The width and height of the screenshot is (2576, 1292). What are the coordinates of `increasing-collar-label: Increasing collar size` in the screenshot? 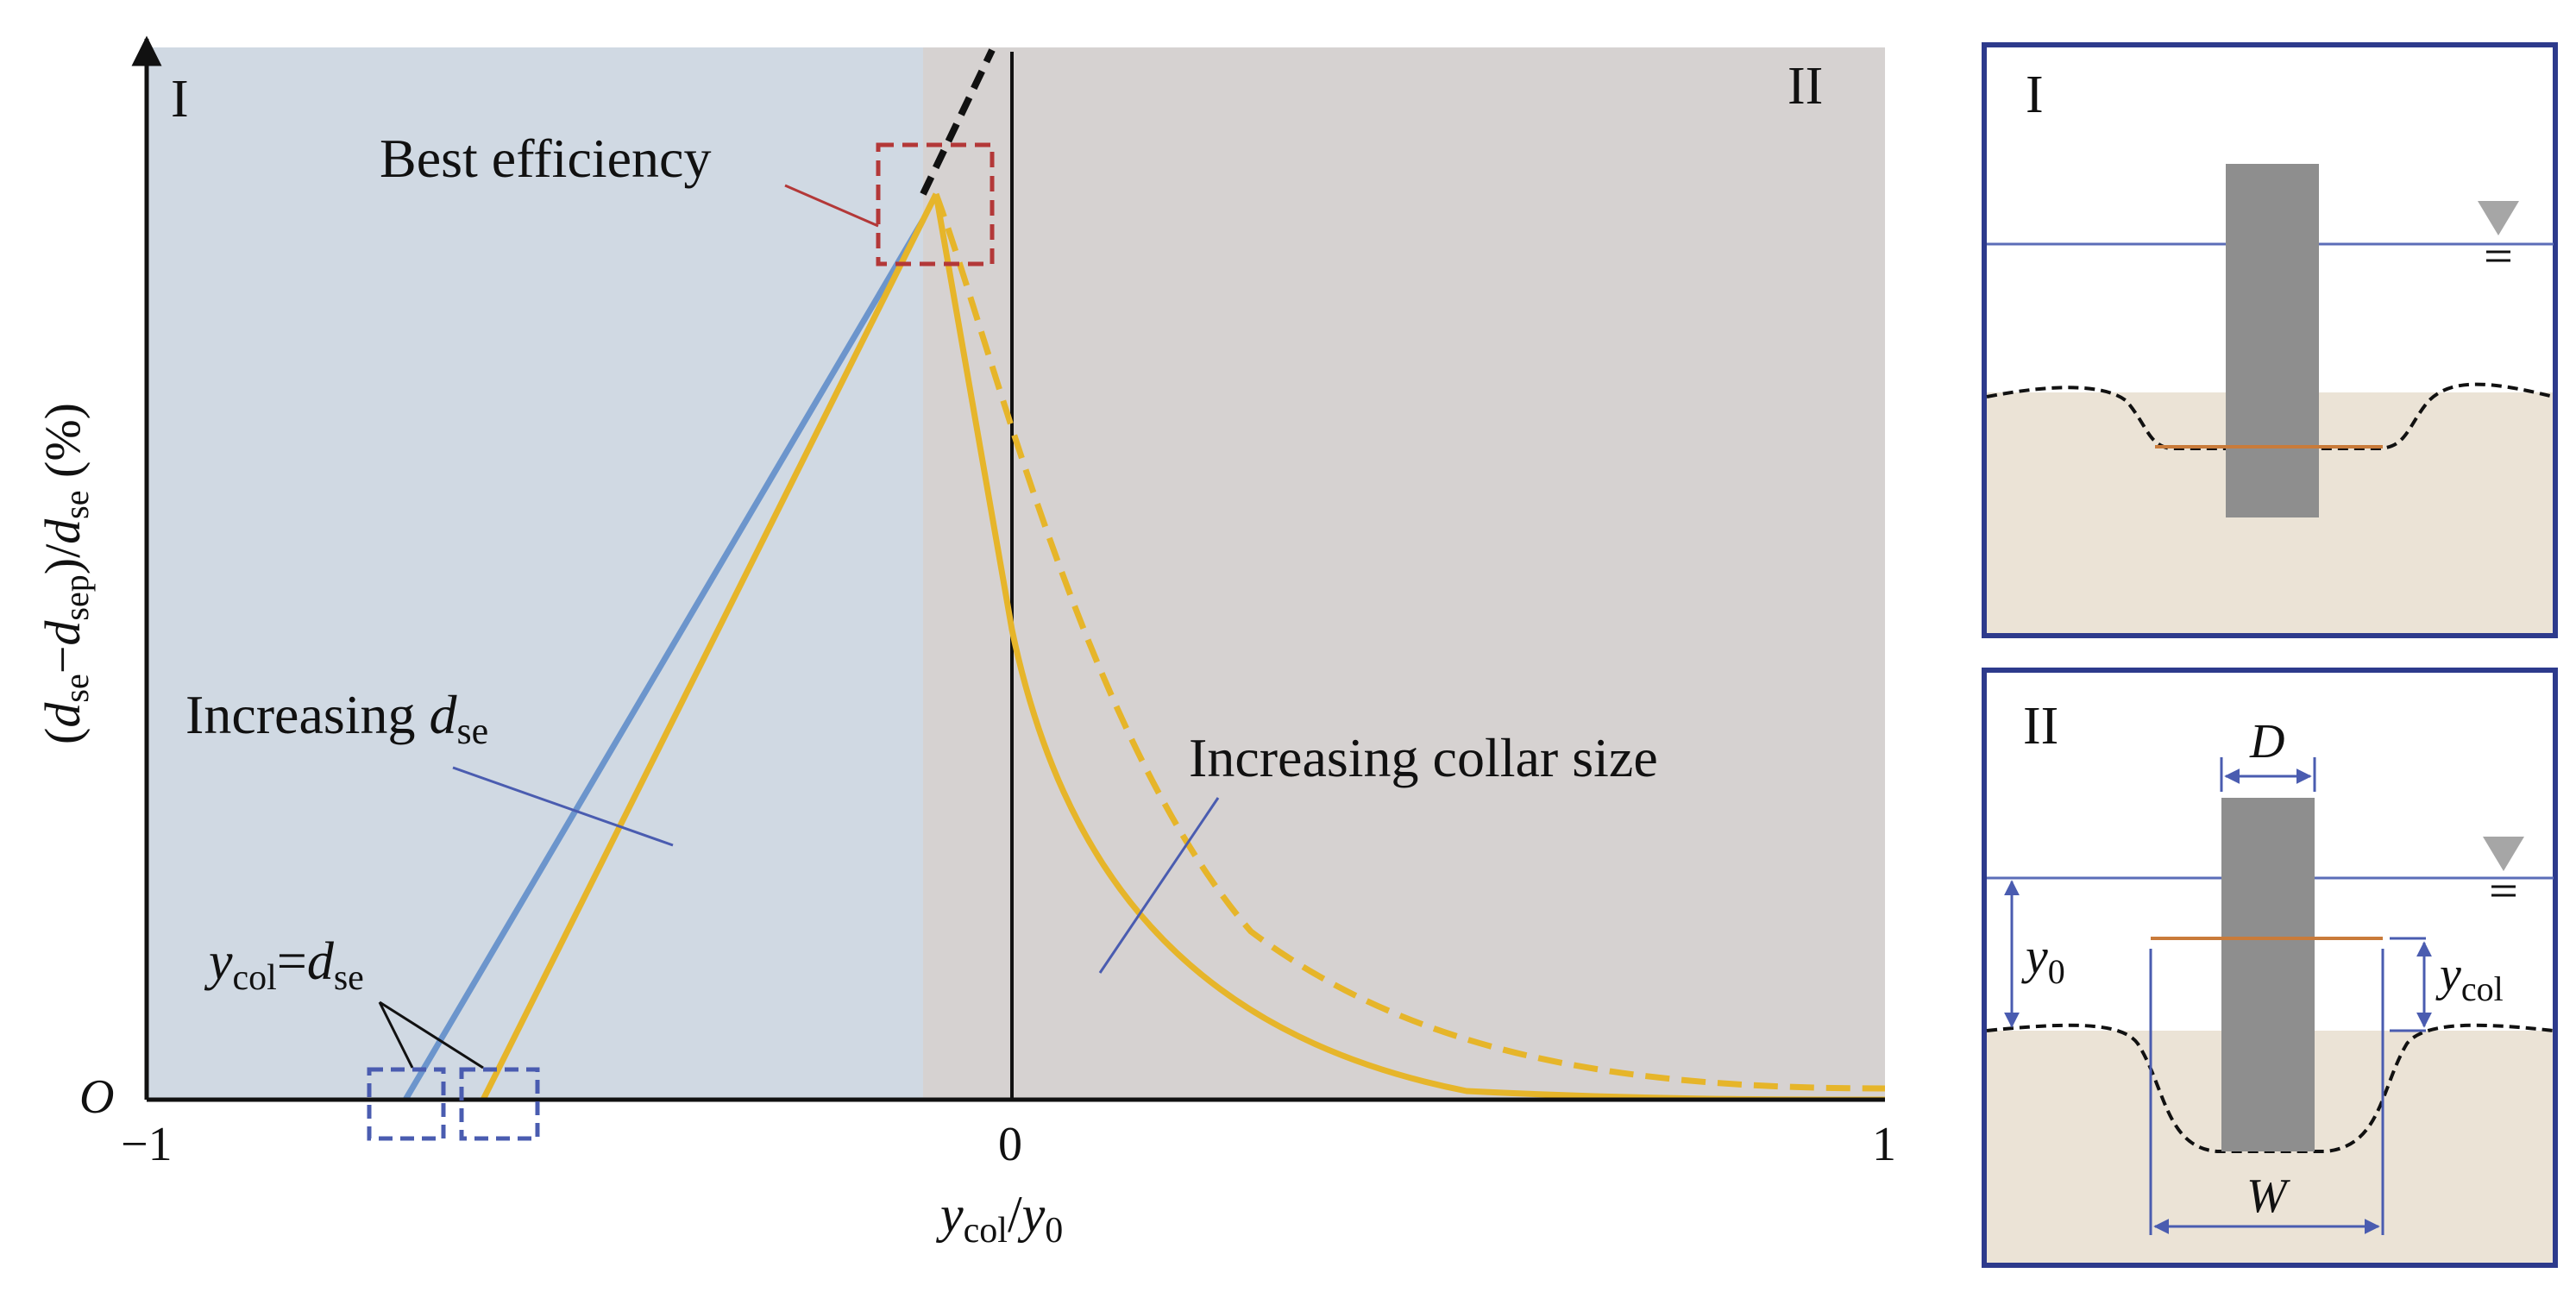 It's located at (1423, 757).